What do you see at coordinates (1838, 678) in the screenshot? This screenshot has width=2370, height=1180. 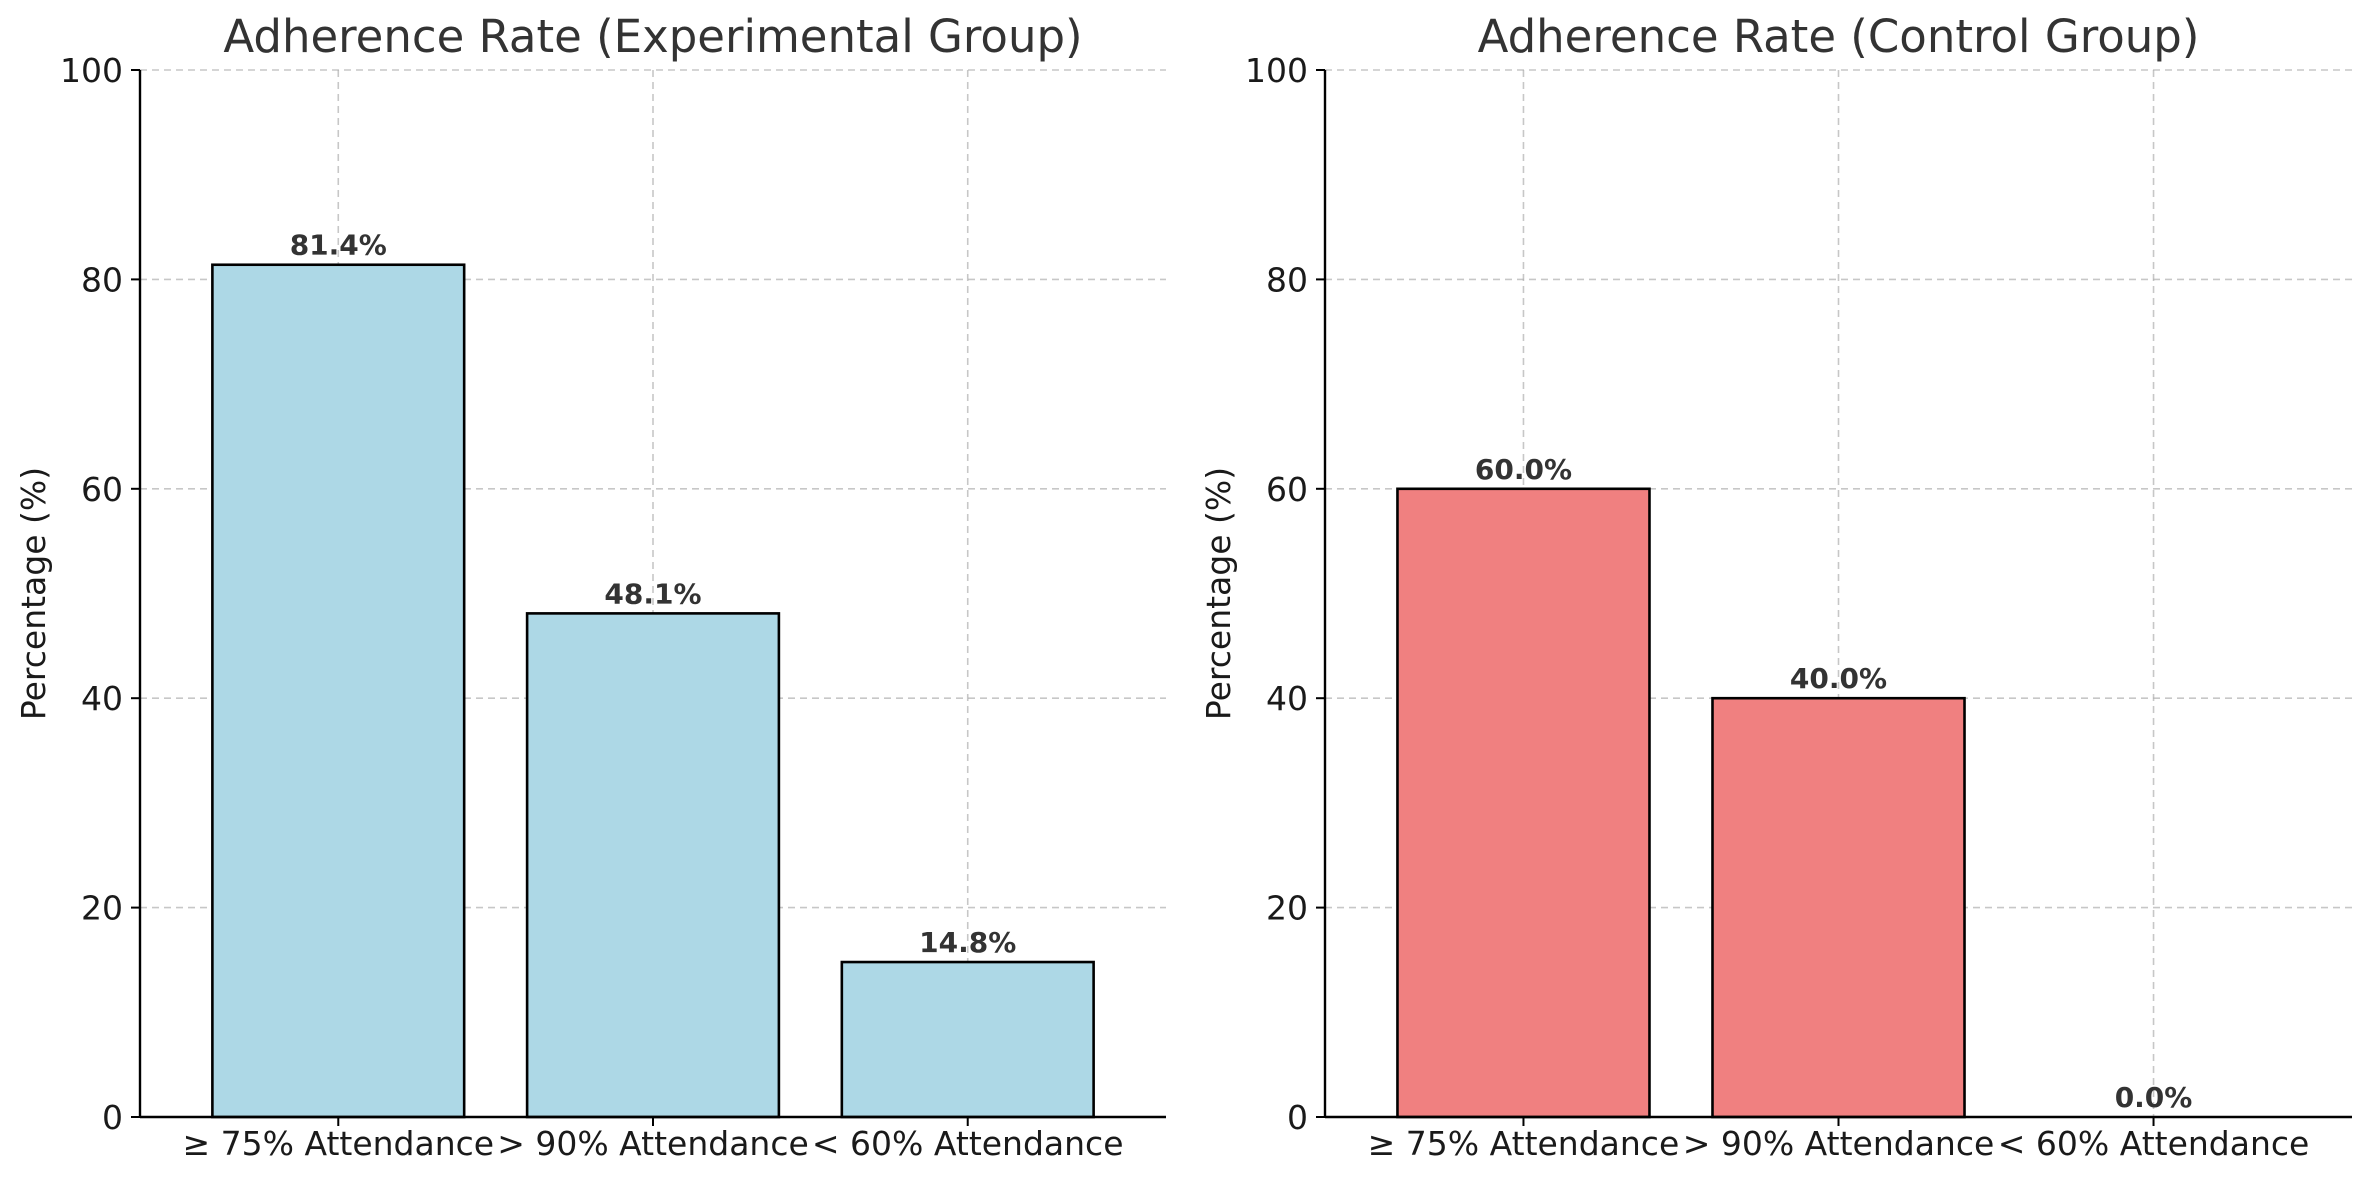 I see `data-label: 40.0%` at bounding box center [1838, 678].